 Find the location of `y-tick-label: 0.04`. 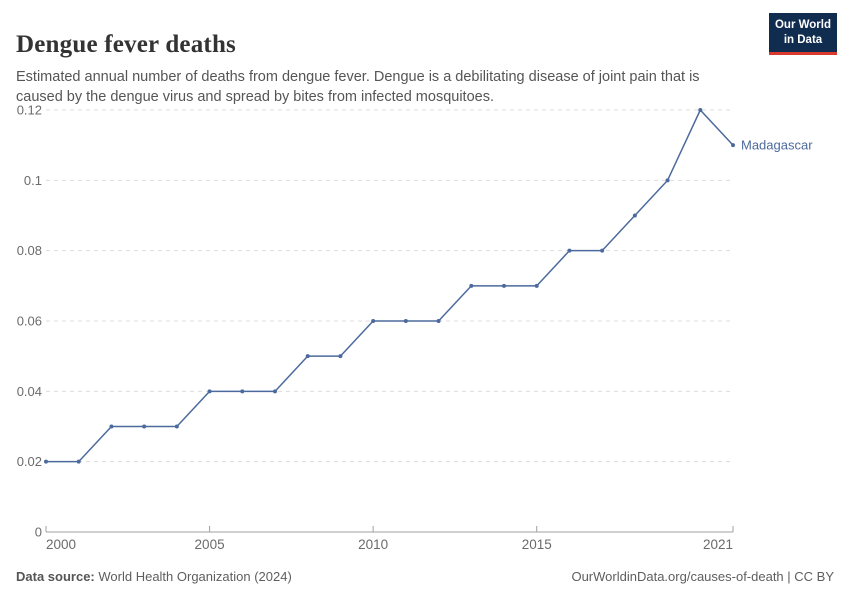

y-tick-label: 0.04 is located at coordinates (29, 391).